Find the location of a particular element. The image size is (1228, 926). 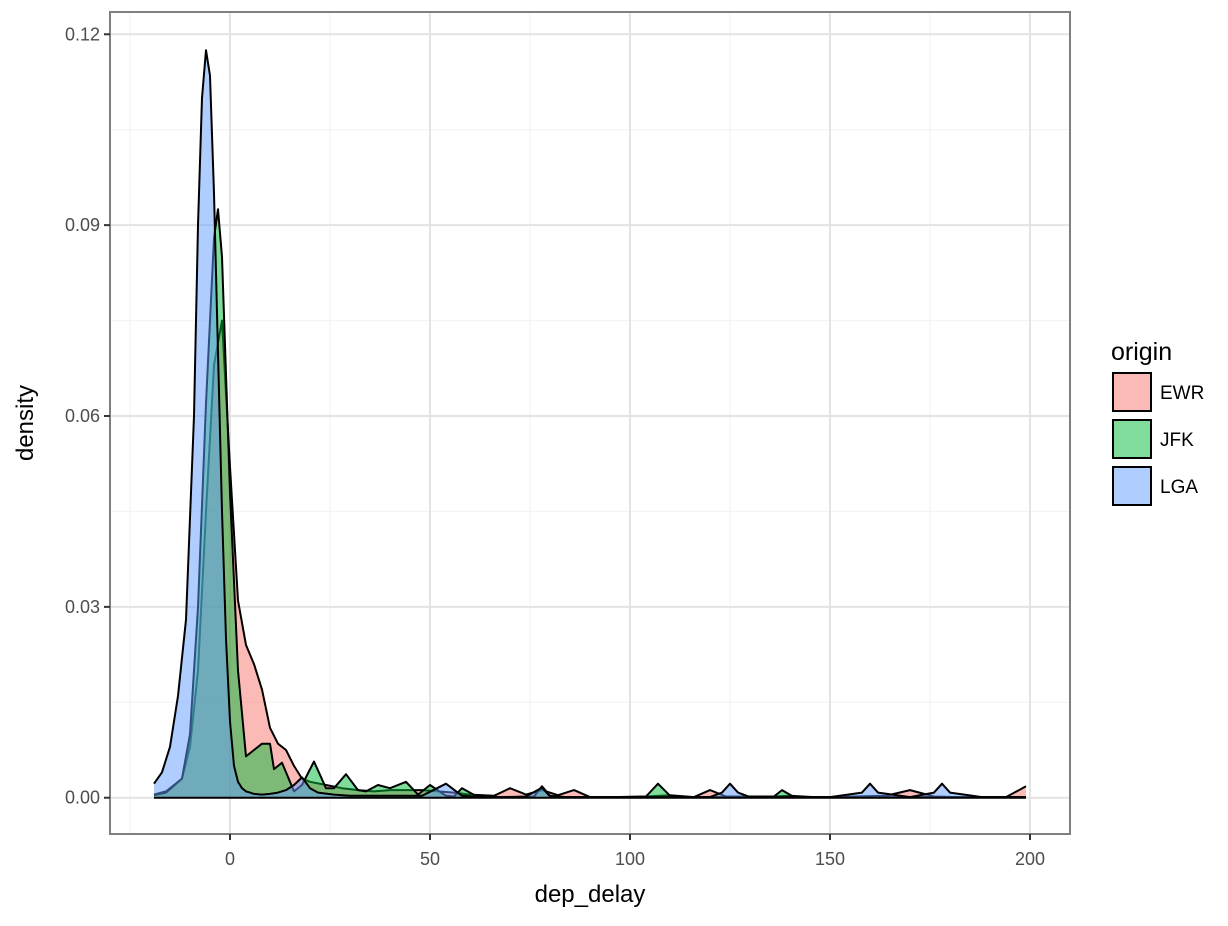

legend-title: origin is located at coordinates (1141, 352).